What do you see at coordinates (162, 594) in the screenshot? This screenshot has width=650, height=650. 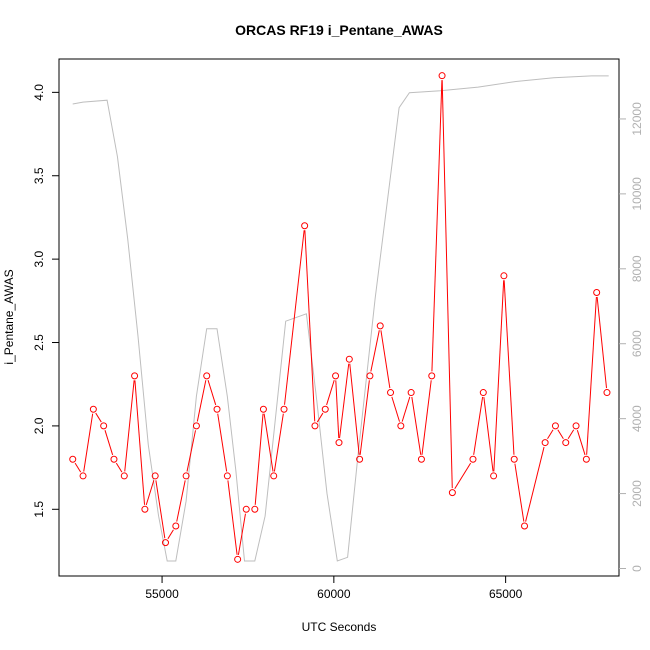 I see `x-tick-label: 55000` at bounding box center [162, 594].